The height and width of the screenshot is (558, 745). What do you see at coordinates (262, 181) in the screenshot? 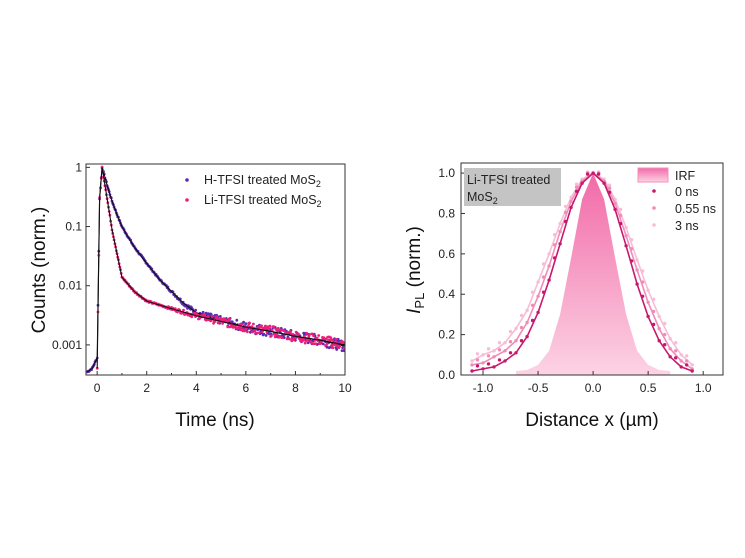
I see `legend-label-h-tfsi: H-TFSI treated MoS2` at bounding box center [262, 181].